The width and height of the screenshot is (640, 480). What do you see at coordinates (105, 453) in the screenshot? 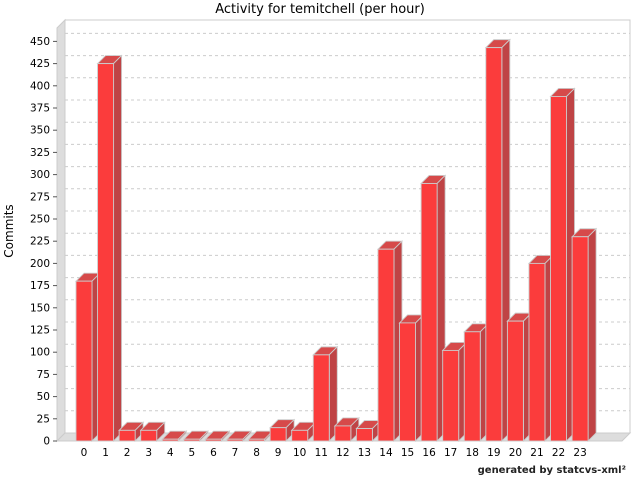
I see `x-tick-label: 1` at bounding box center [105, 453].